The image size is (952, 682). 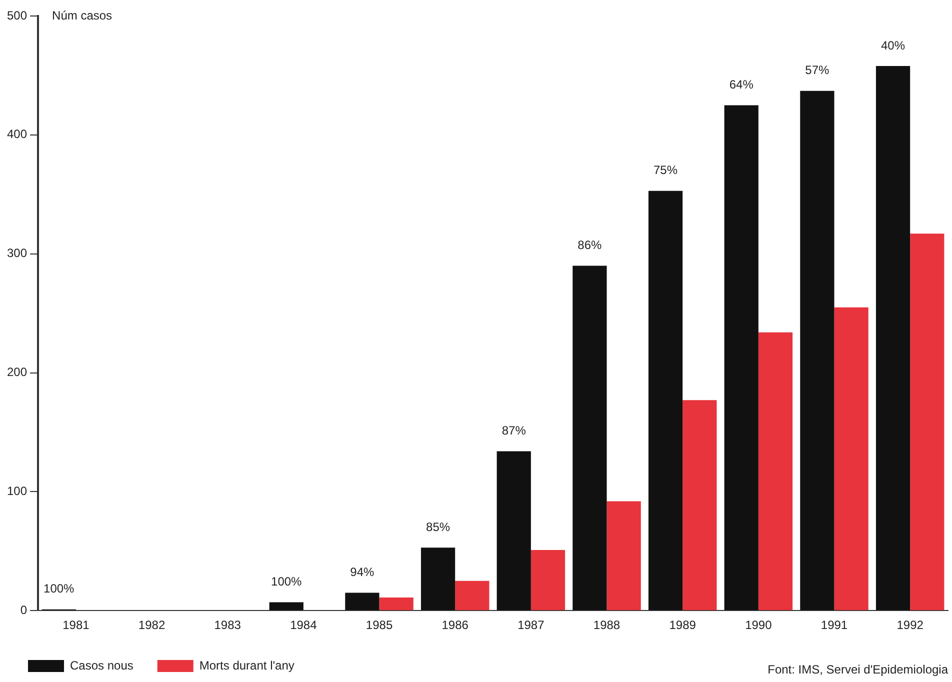 What do you see at coordinates (17, 134) in the screenshot?
I see `y-tick-label: 400` at bounding box center [17, 134].